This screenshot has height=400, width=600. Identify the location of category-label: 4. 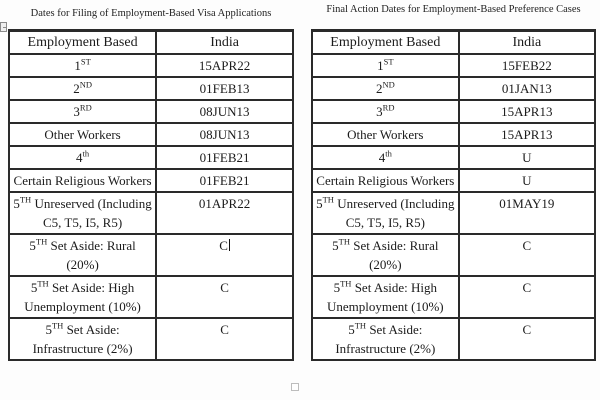
(79, 157).